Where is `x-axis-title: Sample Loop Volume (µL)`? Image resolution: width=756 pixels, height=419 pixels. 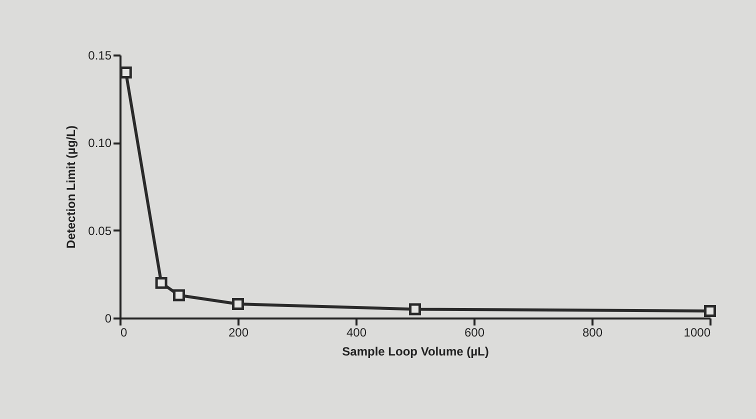 x-axis-title: Sample Loop Volume (µL) is located at coordinates (415, 351).